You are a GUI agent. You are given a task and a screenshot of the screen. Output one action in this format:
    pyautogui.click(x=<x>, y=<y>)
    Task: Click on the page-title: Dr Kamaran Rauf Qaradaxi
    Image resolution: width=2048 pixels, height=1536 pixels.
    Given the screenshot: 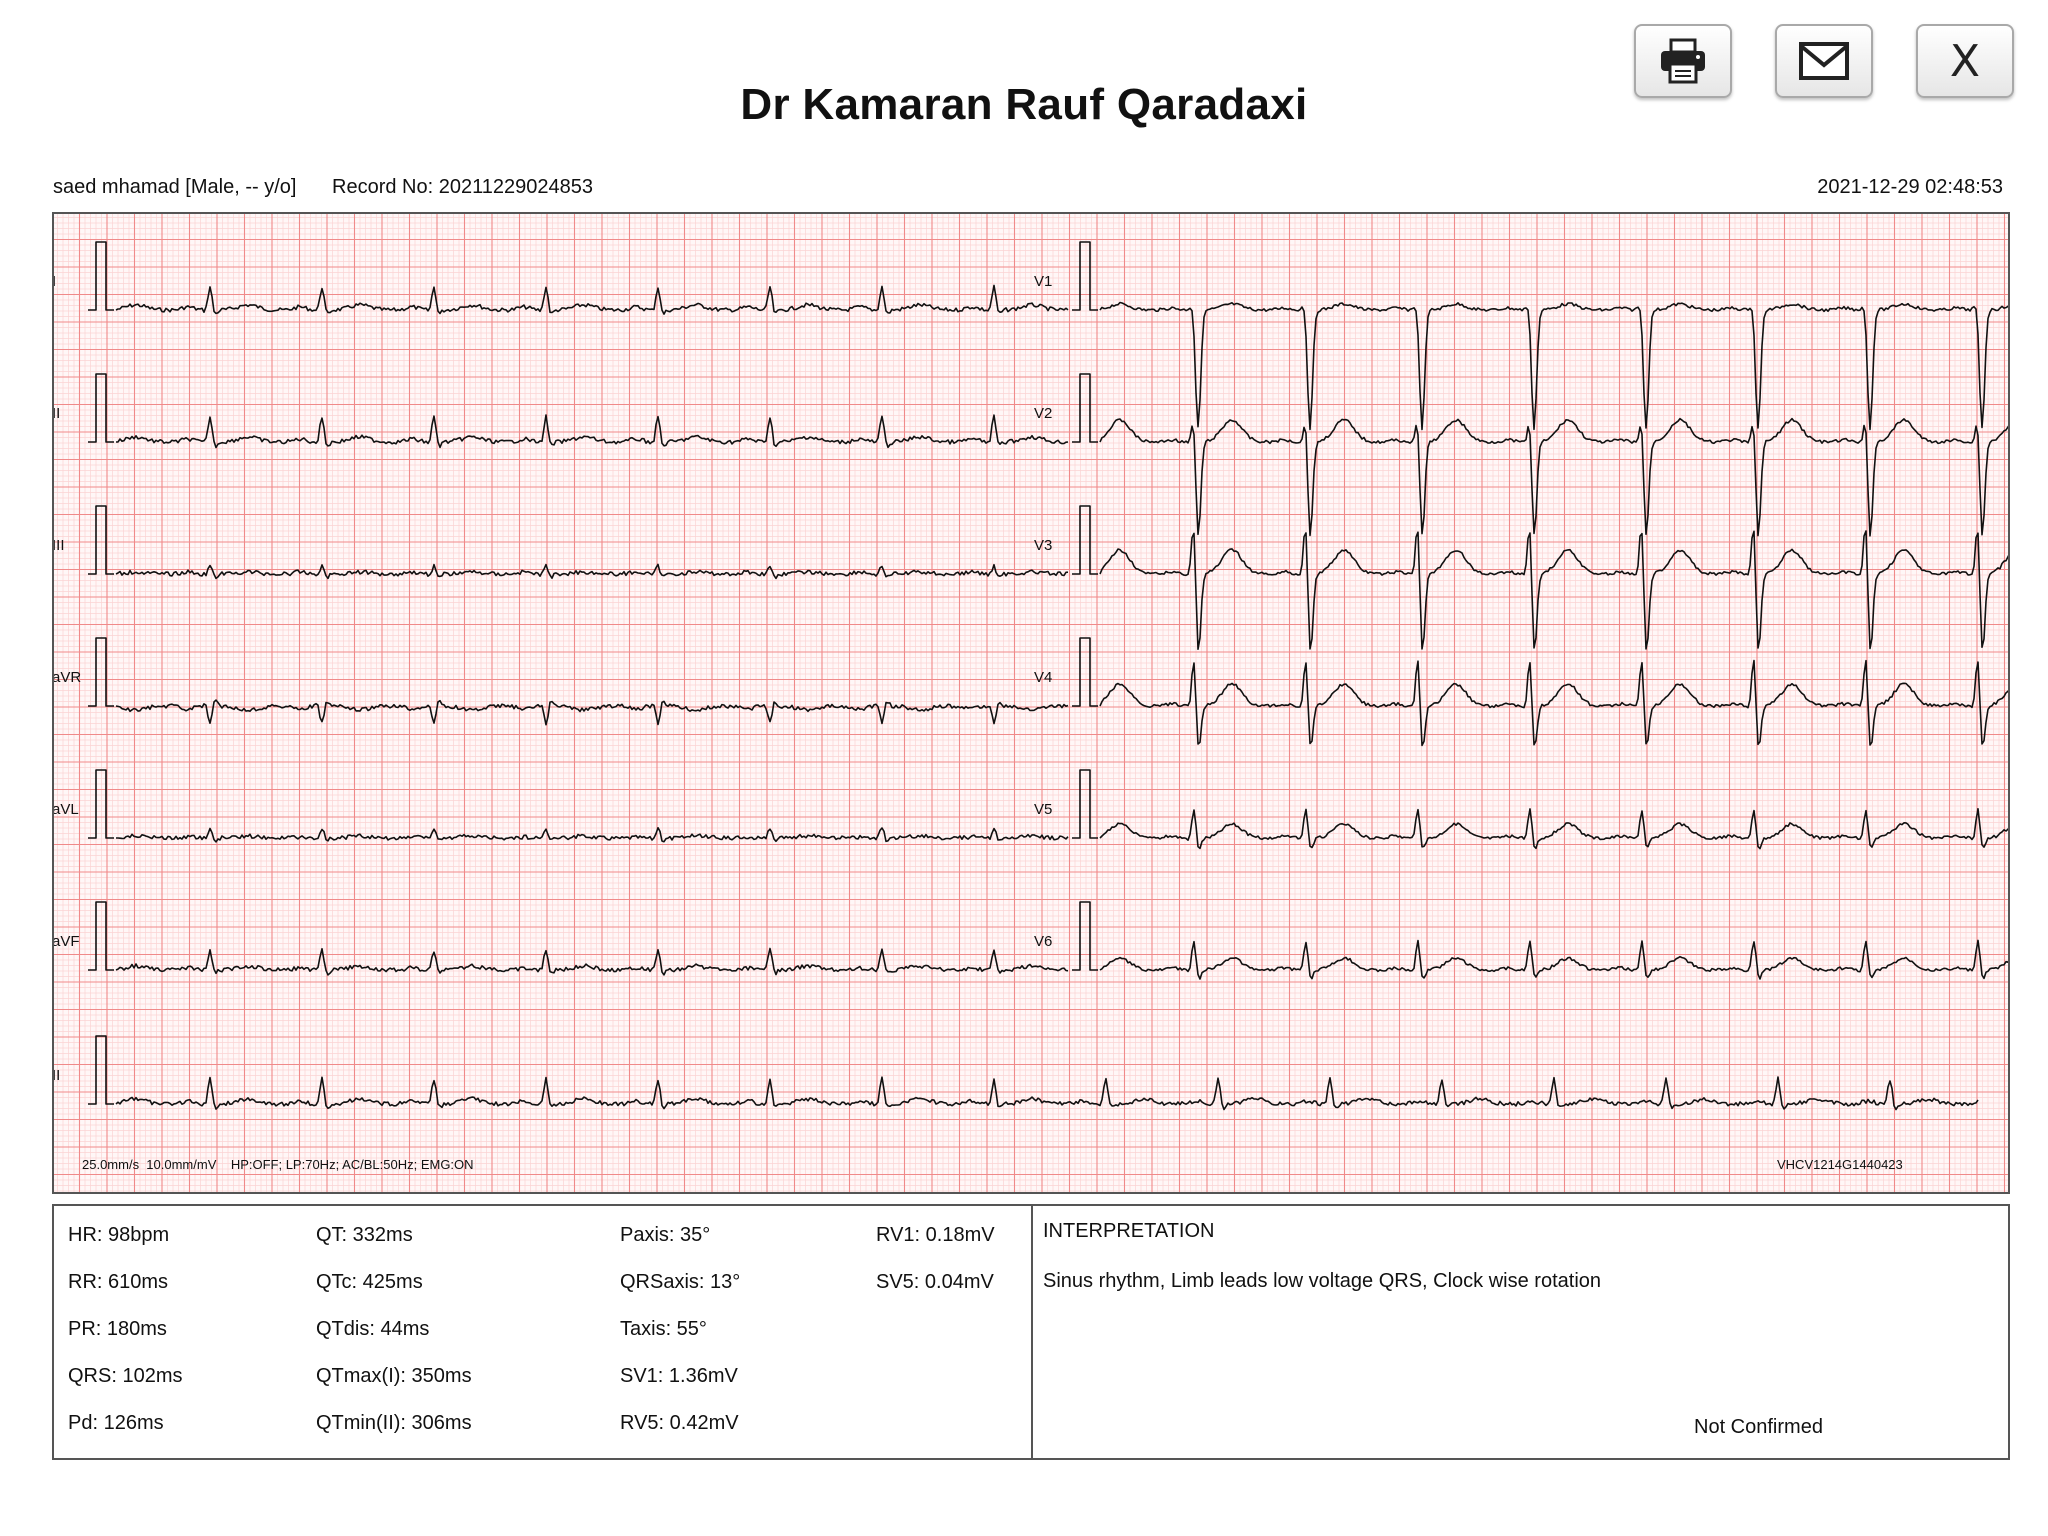 What is the action you would take?
    pyautogui.click(x=1024, y=104)
    